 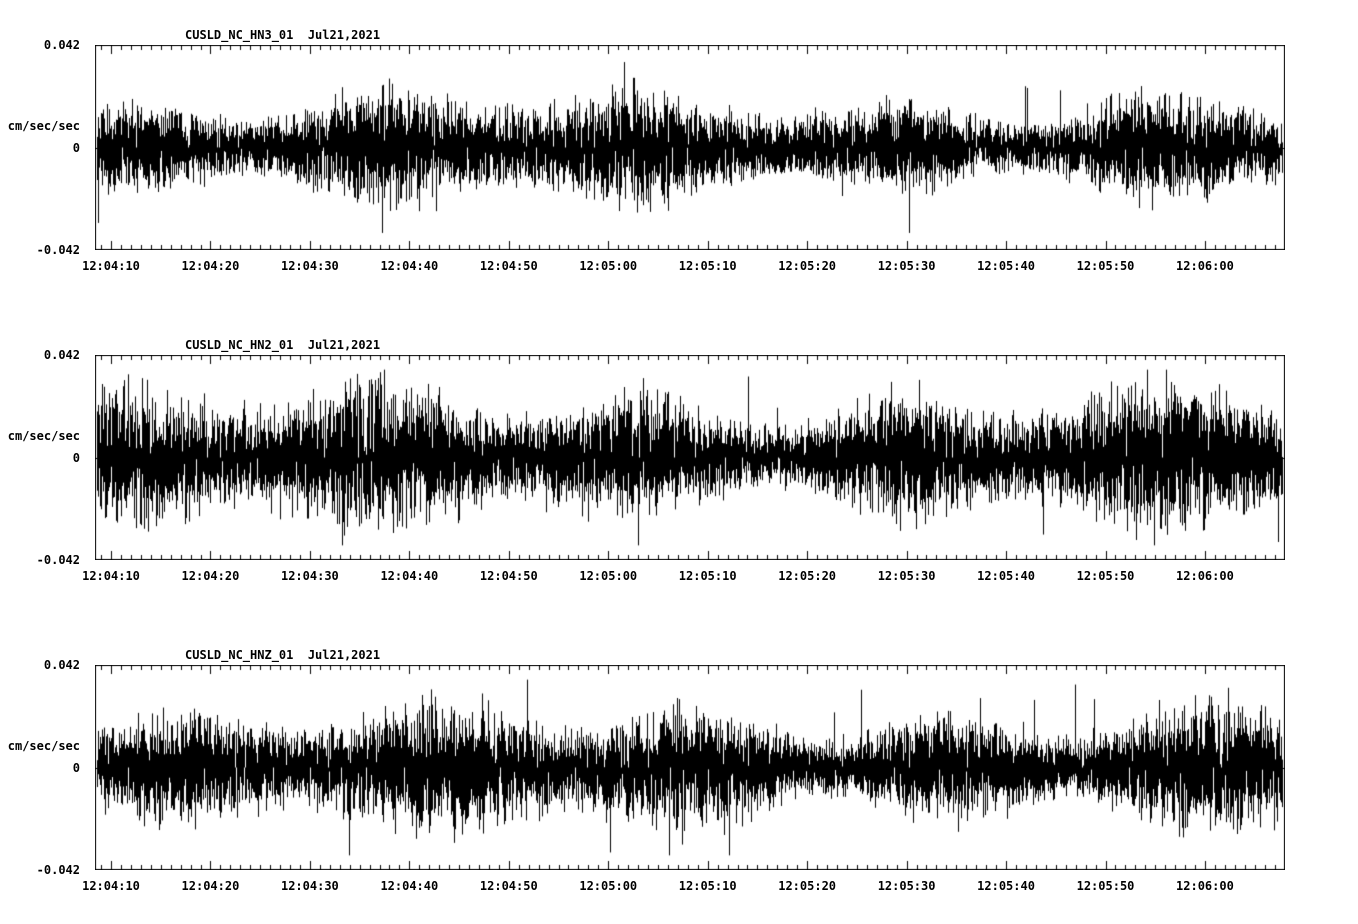 What do you see at coordinates (283, 345) in the screenshot?
I see `panel-title-hn2: CUSLD_NC_HN2_01 Jul21,2021` at bounding box center [283, 345].